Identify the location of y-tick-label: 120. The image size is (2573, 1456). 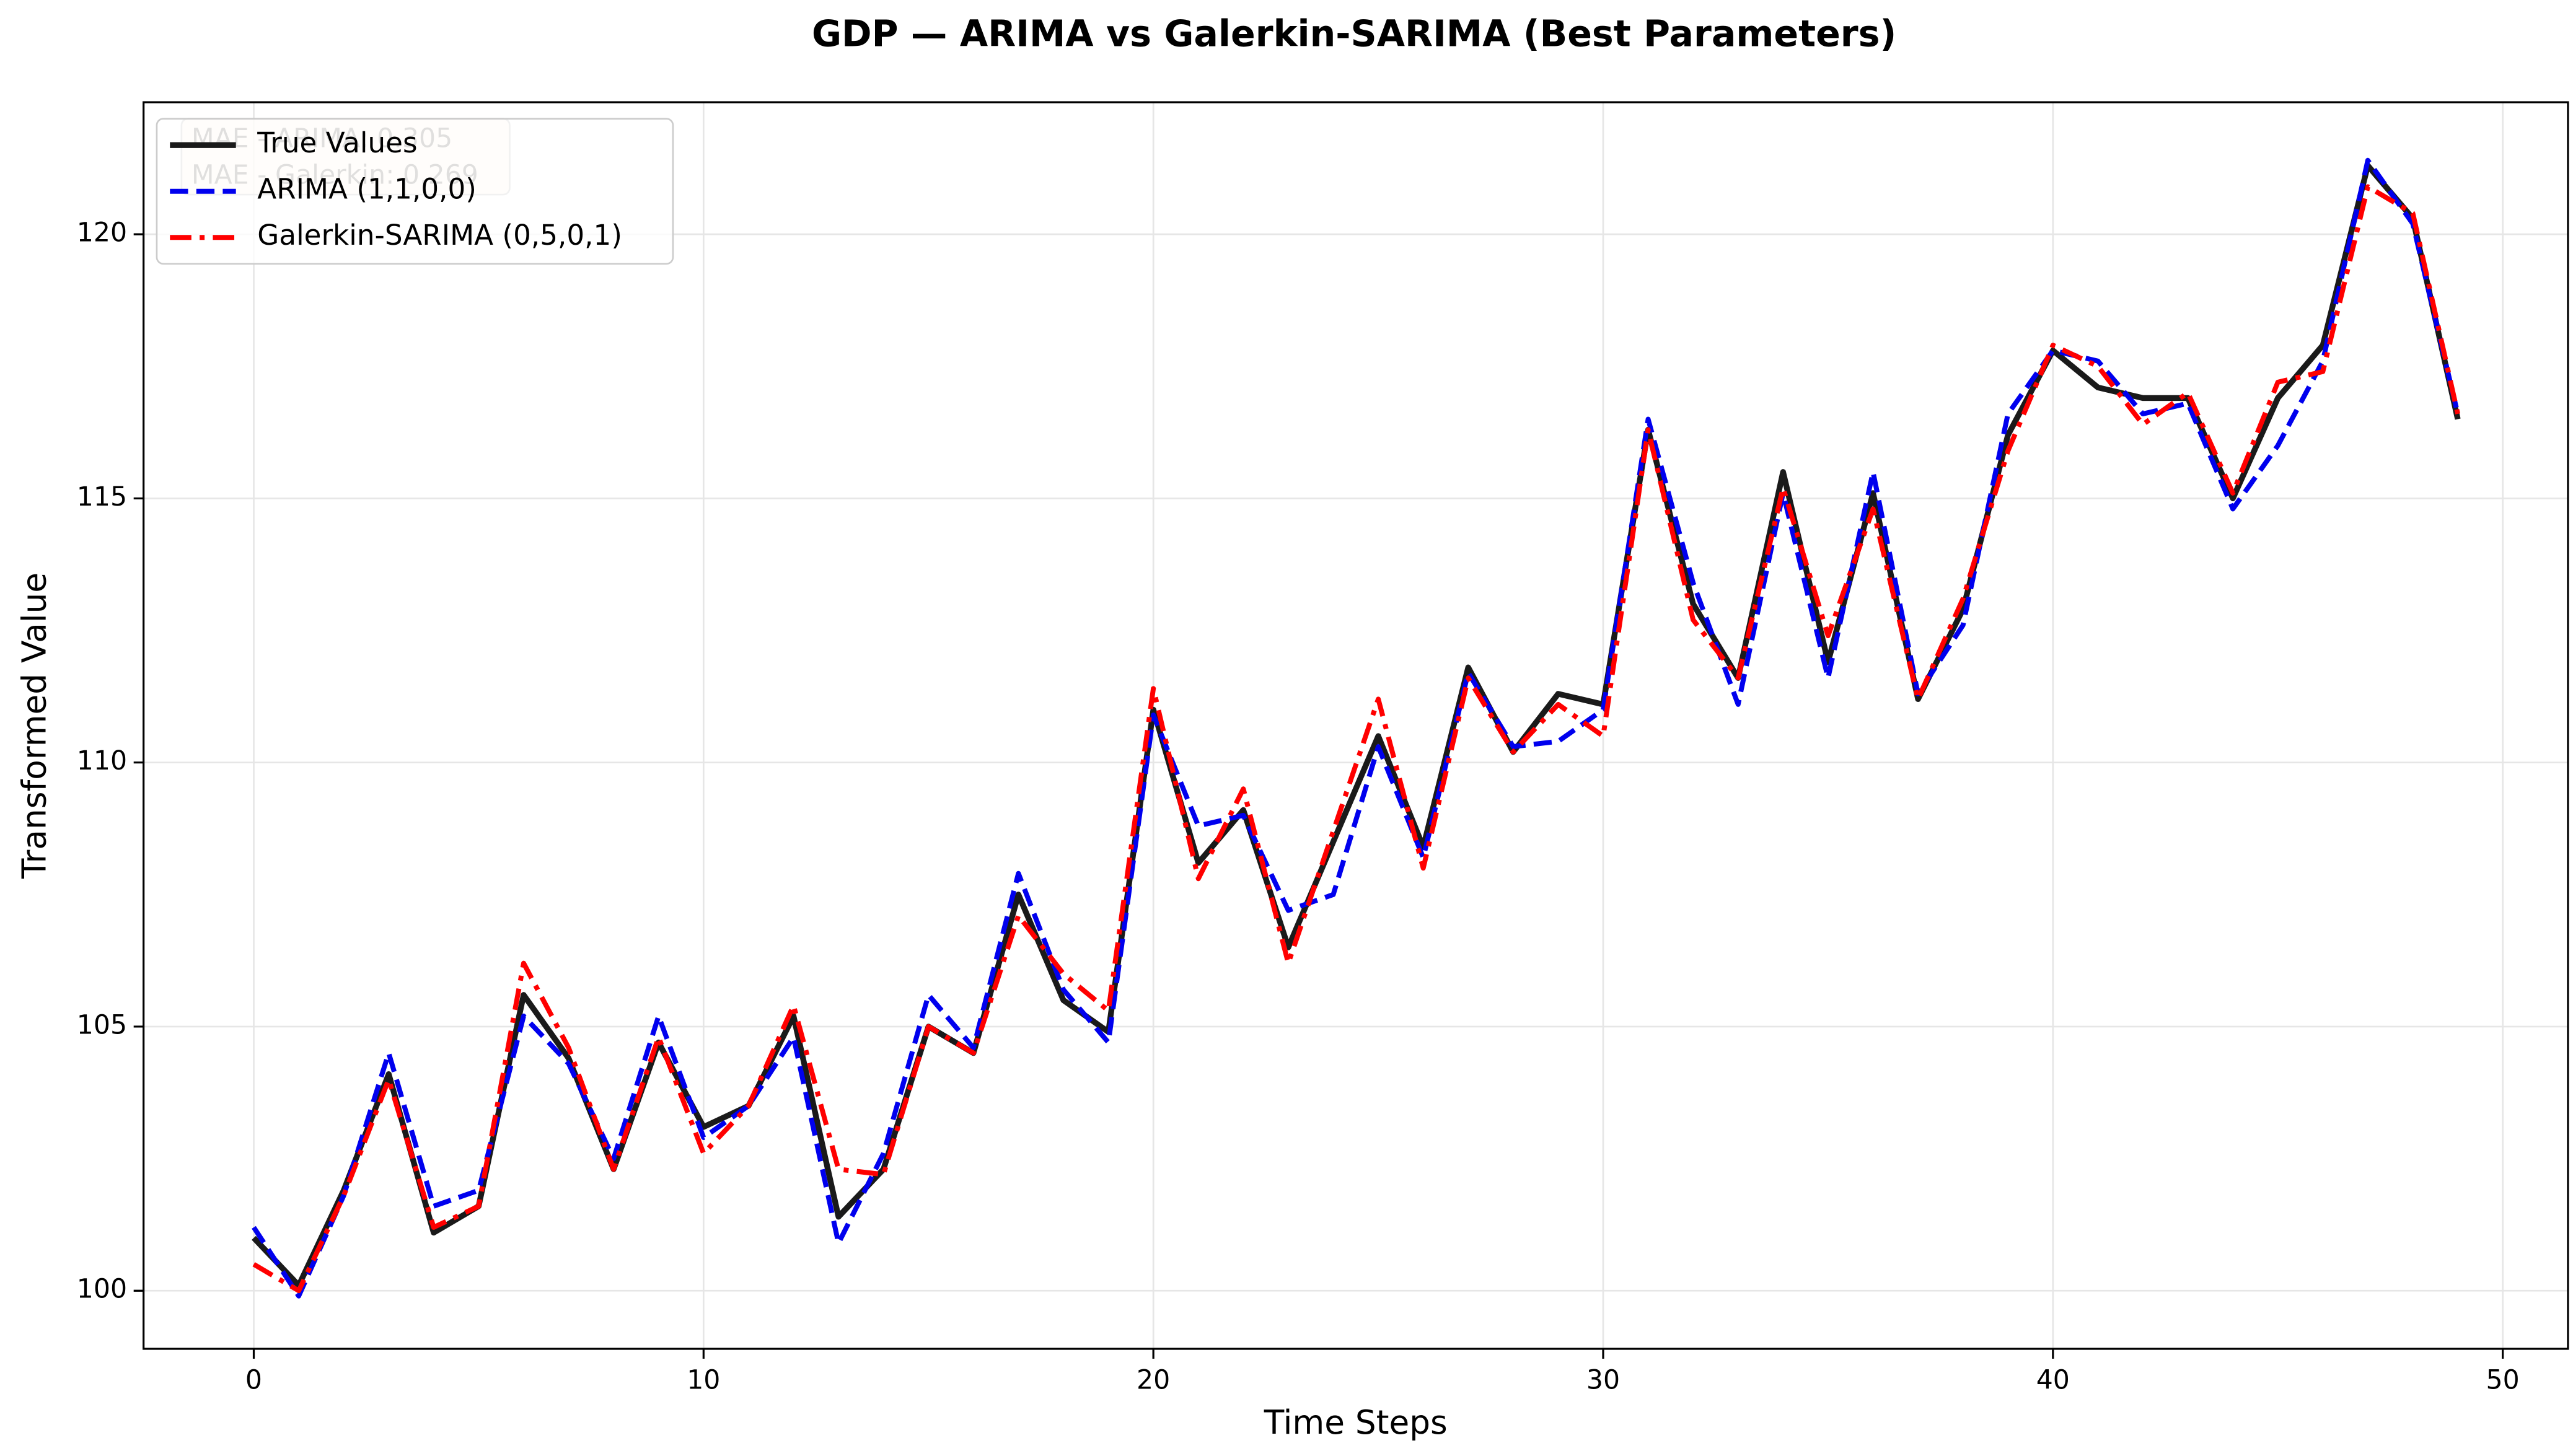
(102, 232).